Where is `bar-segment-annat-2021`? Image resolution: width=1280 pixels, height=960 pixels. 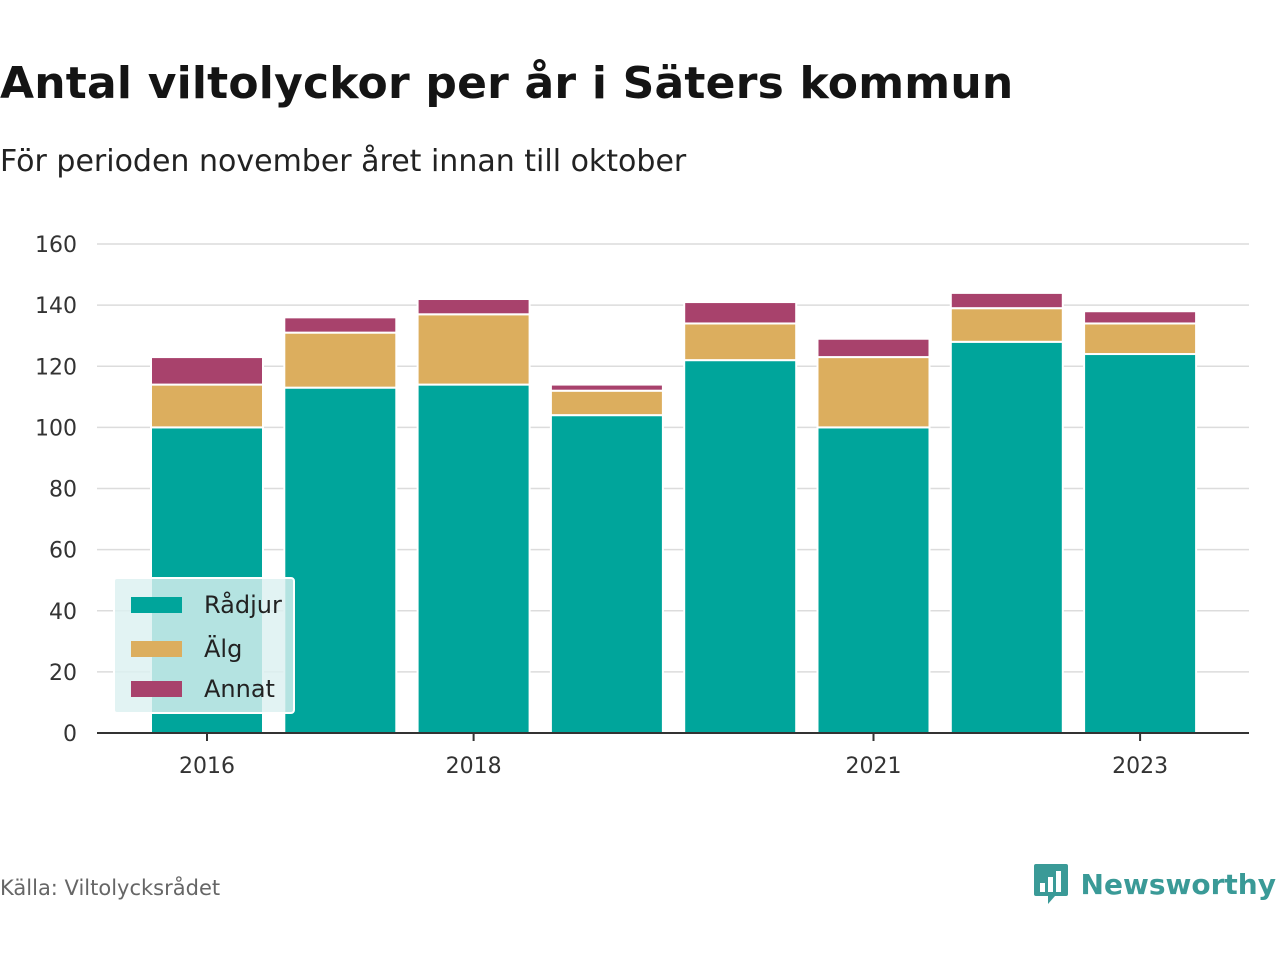 bar-segment-annat-2021 is located at coordinates (873, 348).